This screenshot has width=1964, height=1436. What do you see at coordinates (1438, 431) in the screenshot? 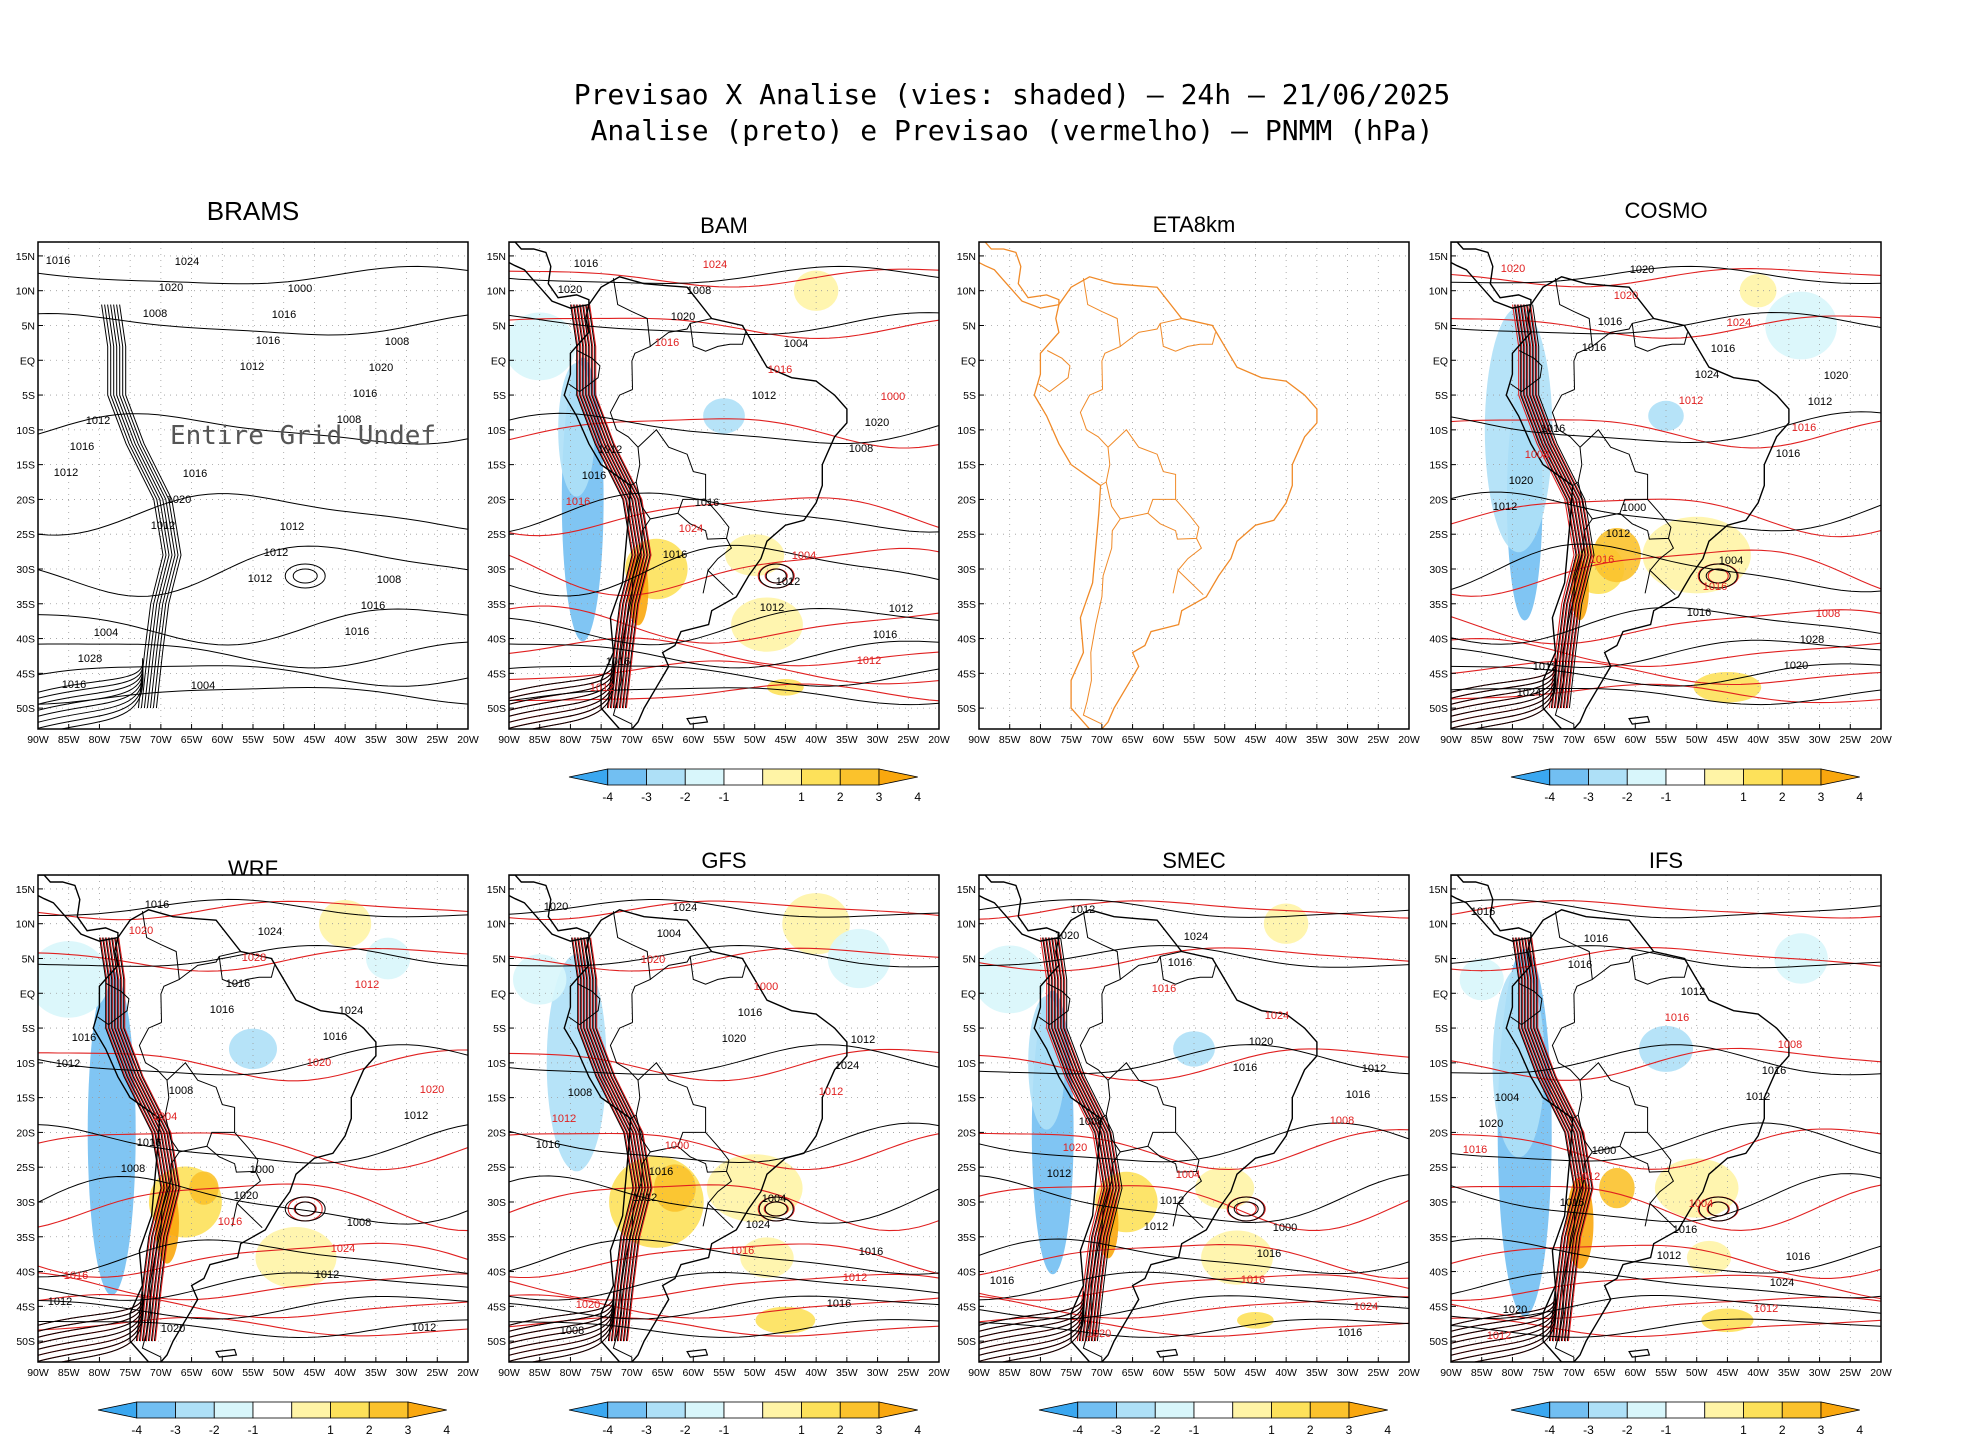
I see `lat-label: 10S` at bounding box center [1438, 431].